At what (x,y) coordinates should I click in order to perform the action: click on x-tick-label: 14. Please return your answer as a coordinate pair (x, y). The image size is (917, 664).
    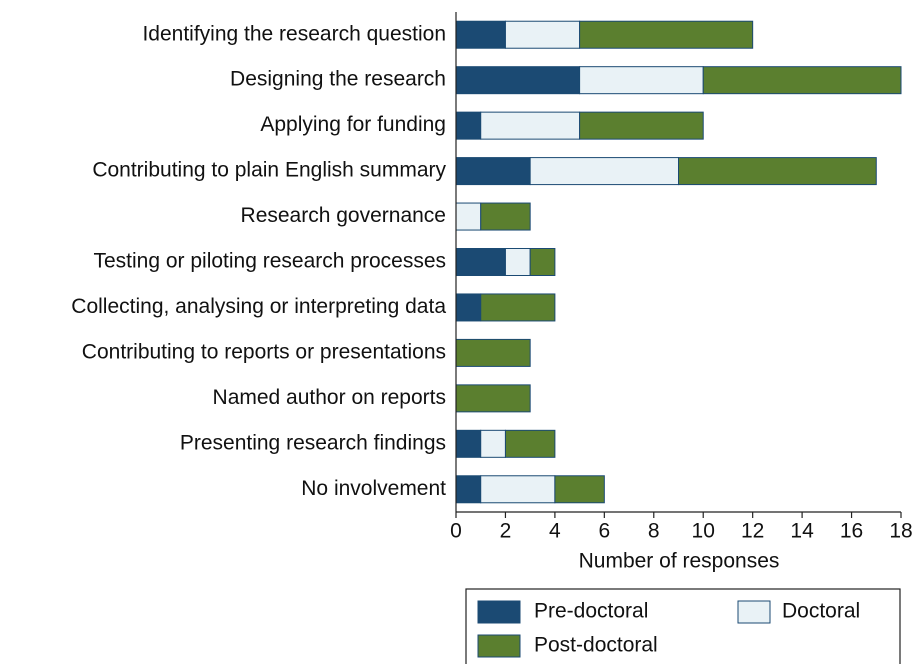
    Looking at the image, I should click on (802, 531).